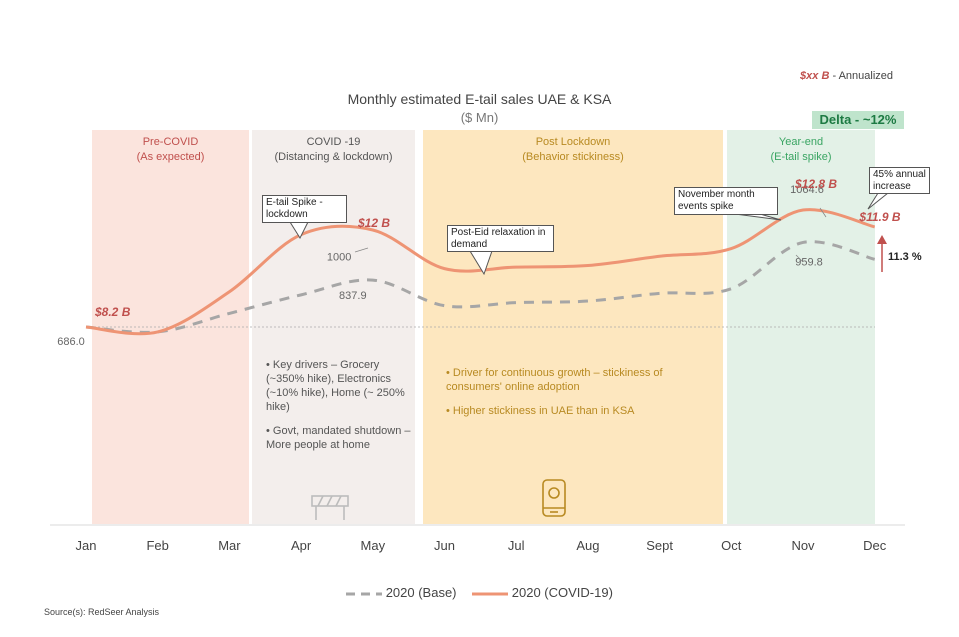 Image resolution: width=959 pixels, height=637 pixels. I want to click on x-tick-label: May, so click(373, 545).